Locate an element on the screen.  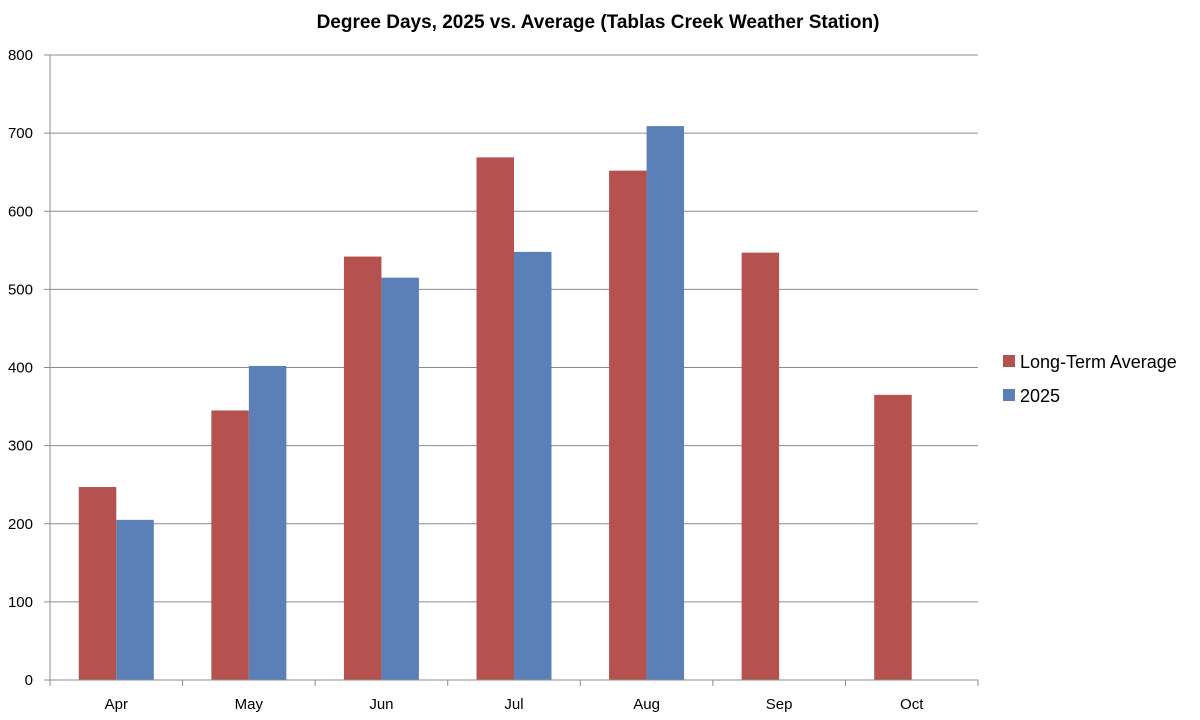
legend-label: 2025 is located at coordinates (1040, 396).